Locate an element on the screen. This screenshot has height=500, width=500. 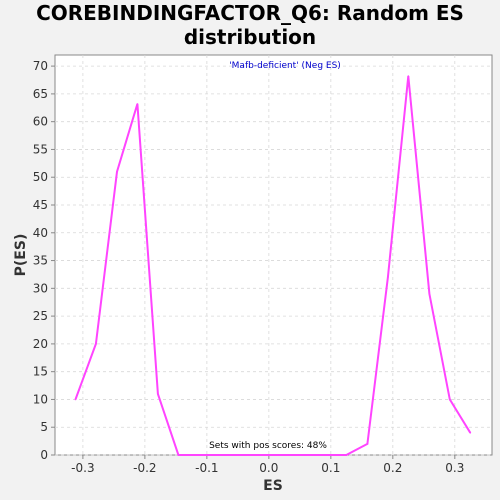
y-tick-label: 70 is located at coordinates (40, 66).